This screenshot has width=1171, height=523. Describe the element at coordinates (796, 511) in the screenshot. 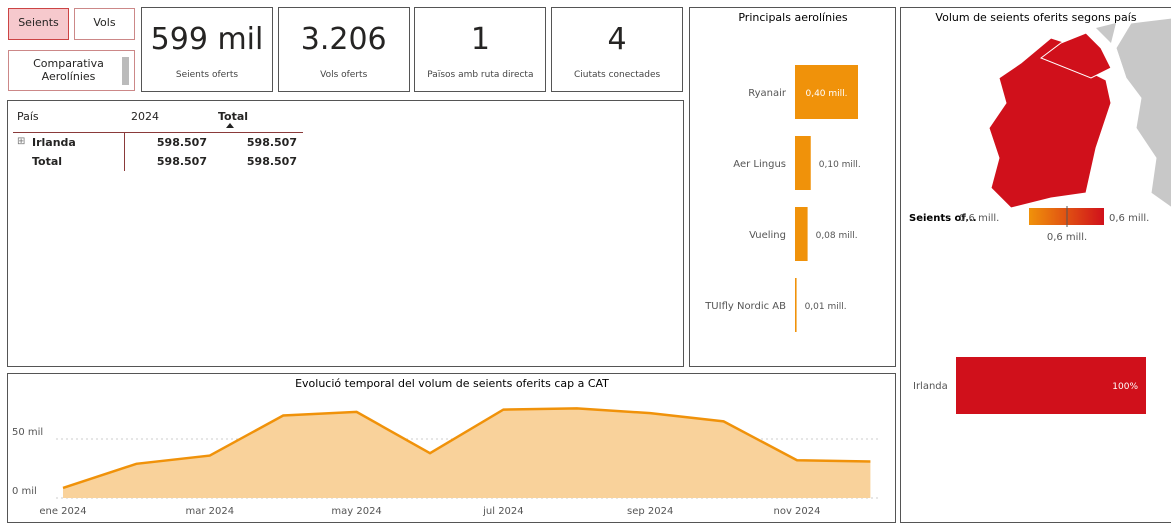

I see `x-tick-label: nov 2024` at that location.